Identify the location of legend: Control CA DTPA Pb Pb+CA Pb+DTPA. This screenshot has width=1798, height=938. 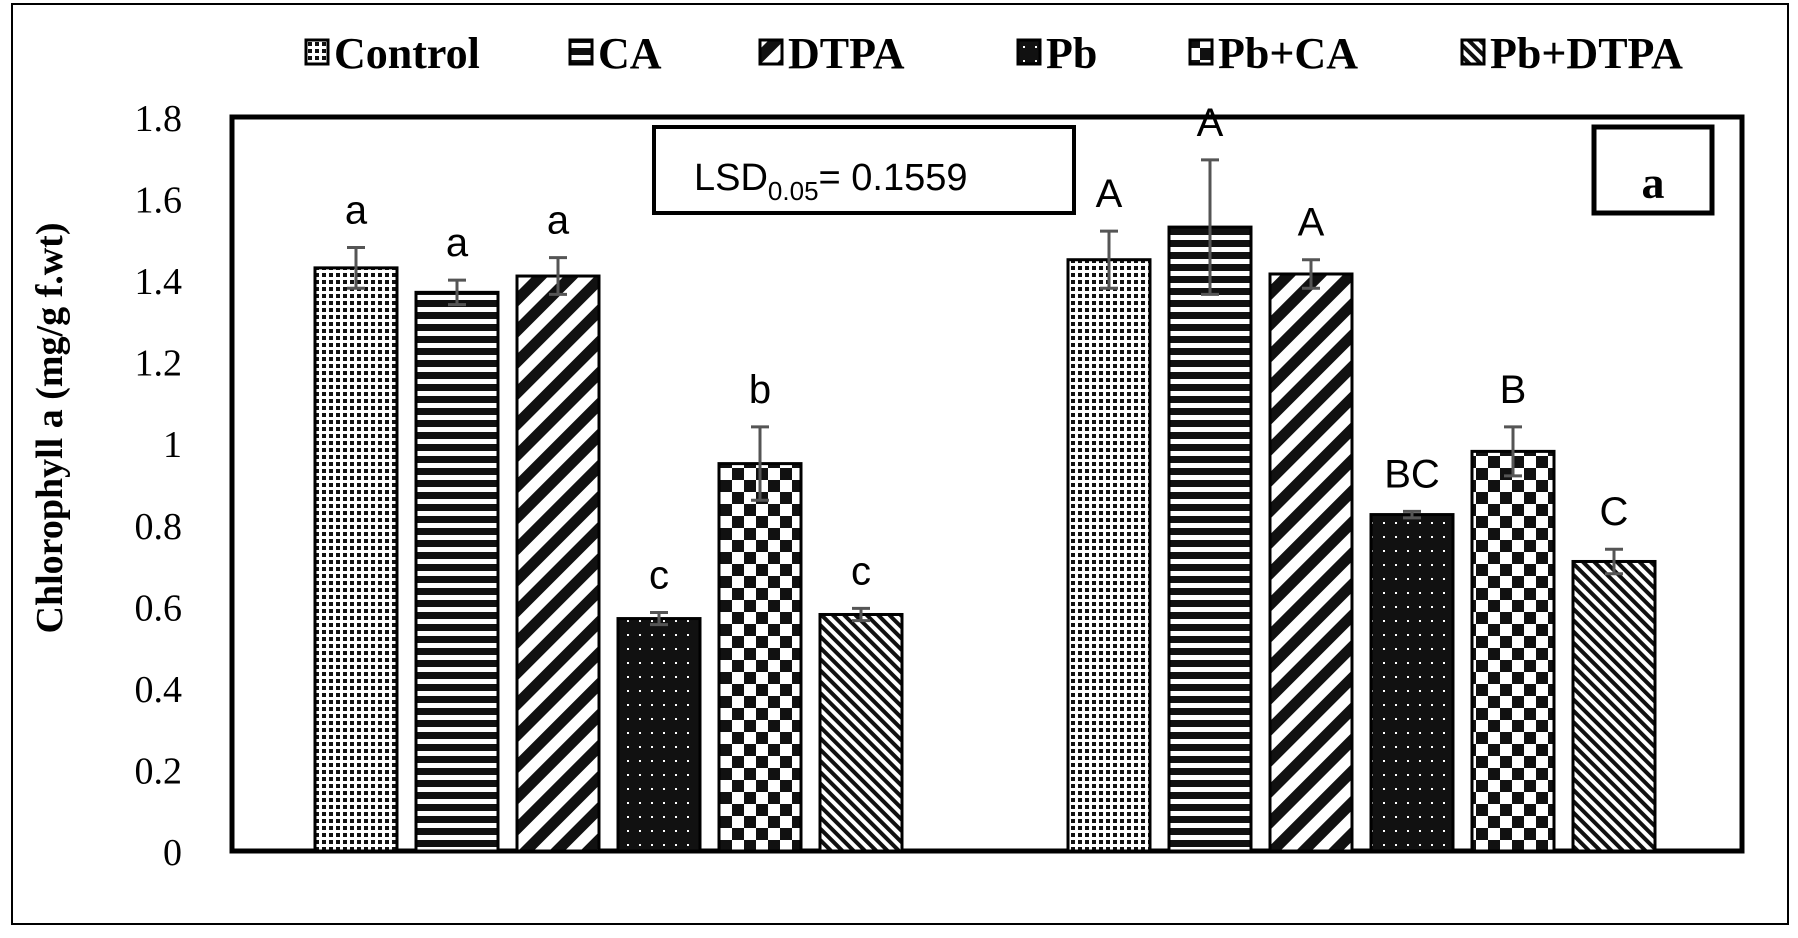
(993, 53).